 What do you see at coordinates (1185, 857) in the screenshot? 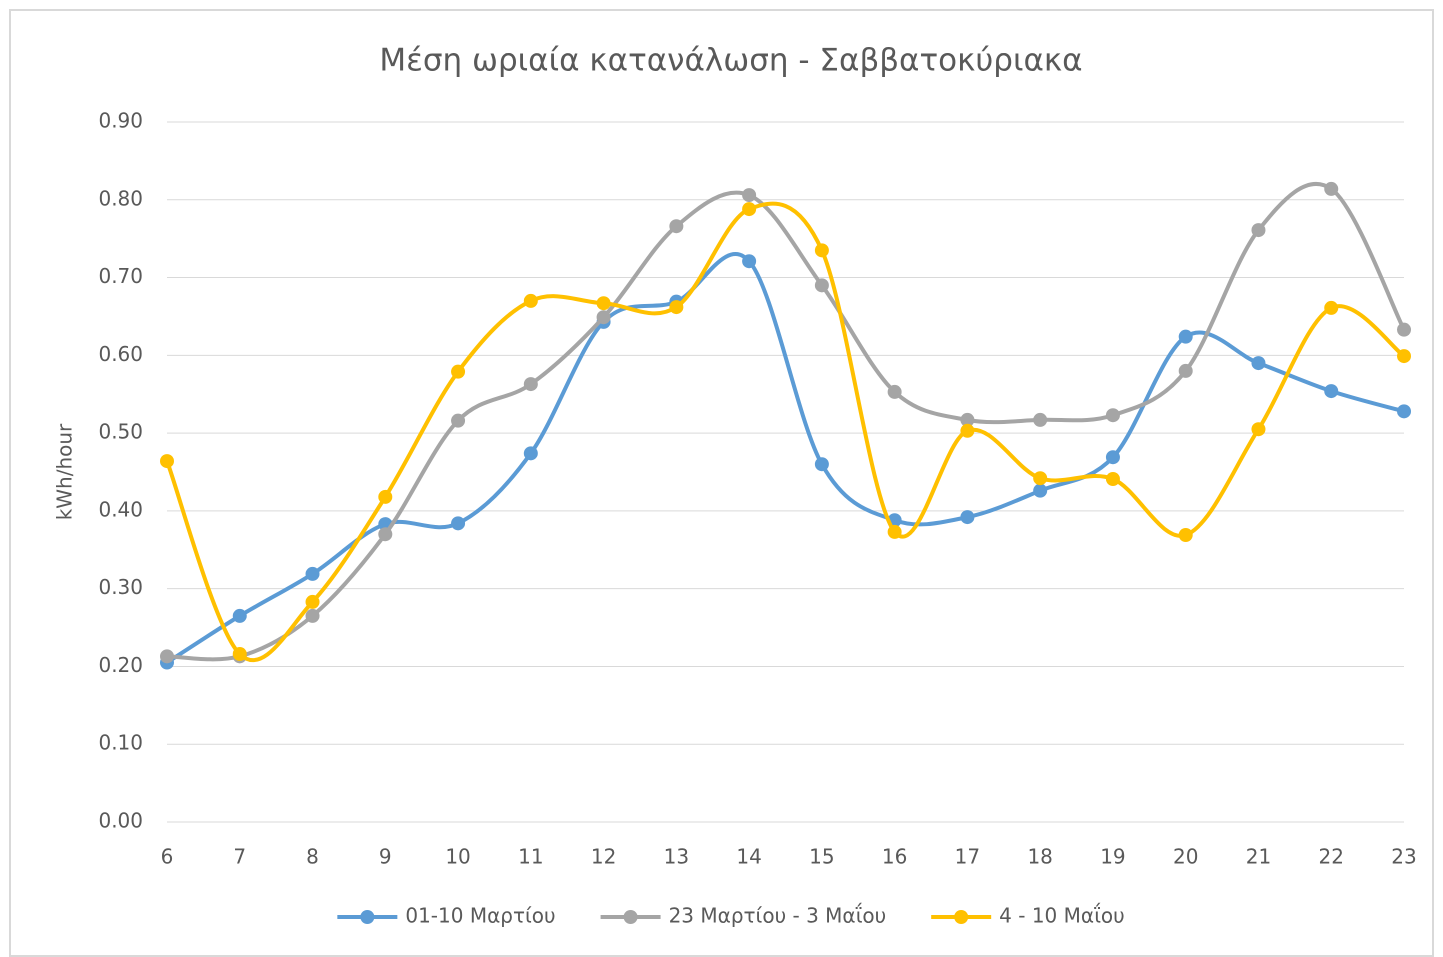
I see `x-tick-label: 20` at bounding box center [1185, 857].